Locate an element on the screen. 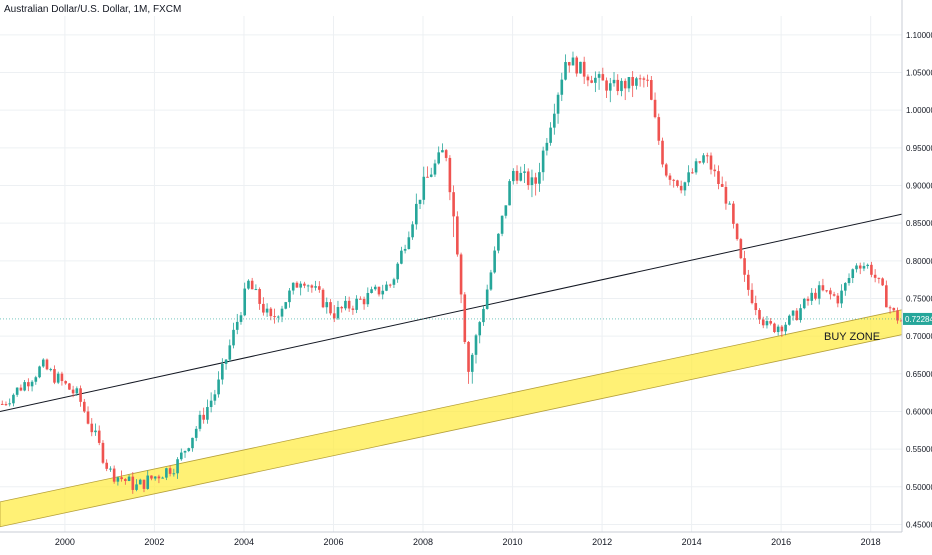 This screenshot has height=555, width=932. x-tick-label: 2002 is located at coordinates (154, 542).